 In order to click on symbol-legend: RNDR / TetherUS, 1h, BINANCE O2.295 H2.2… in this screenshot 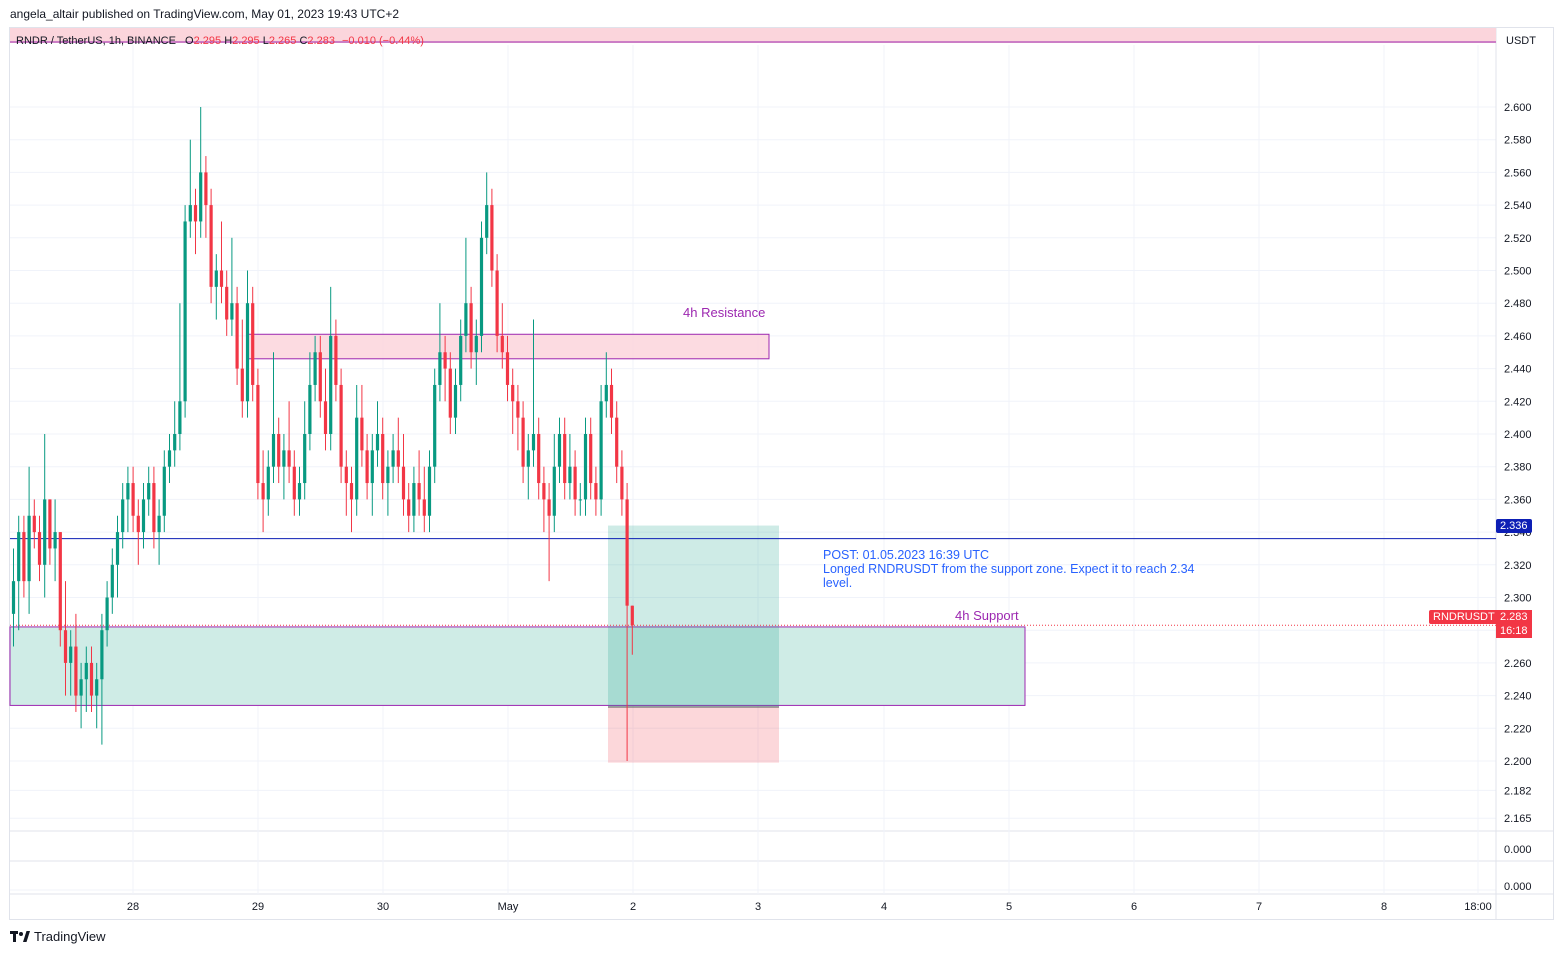, I will do `click(220, 41)`.